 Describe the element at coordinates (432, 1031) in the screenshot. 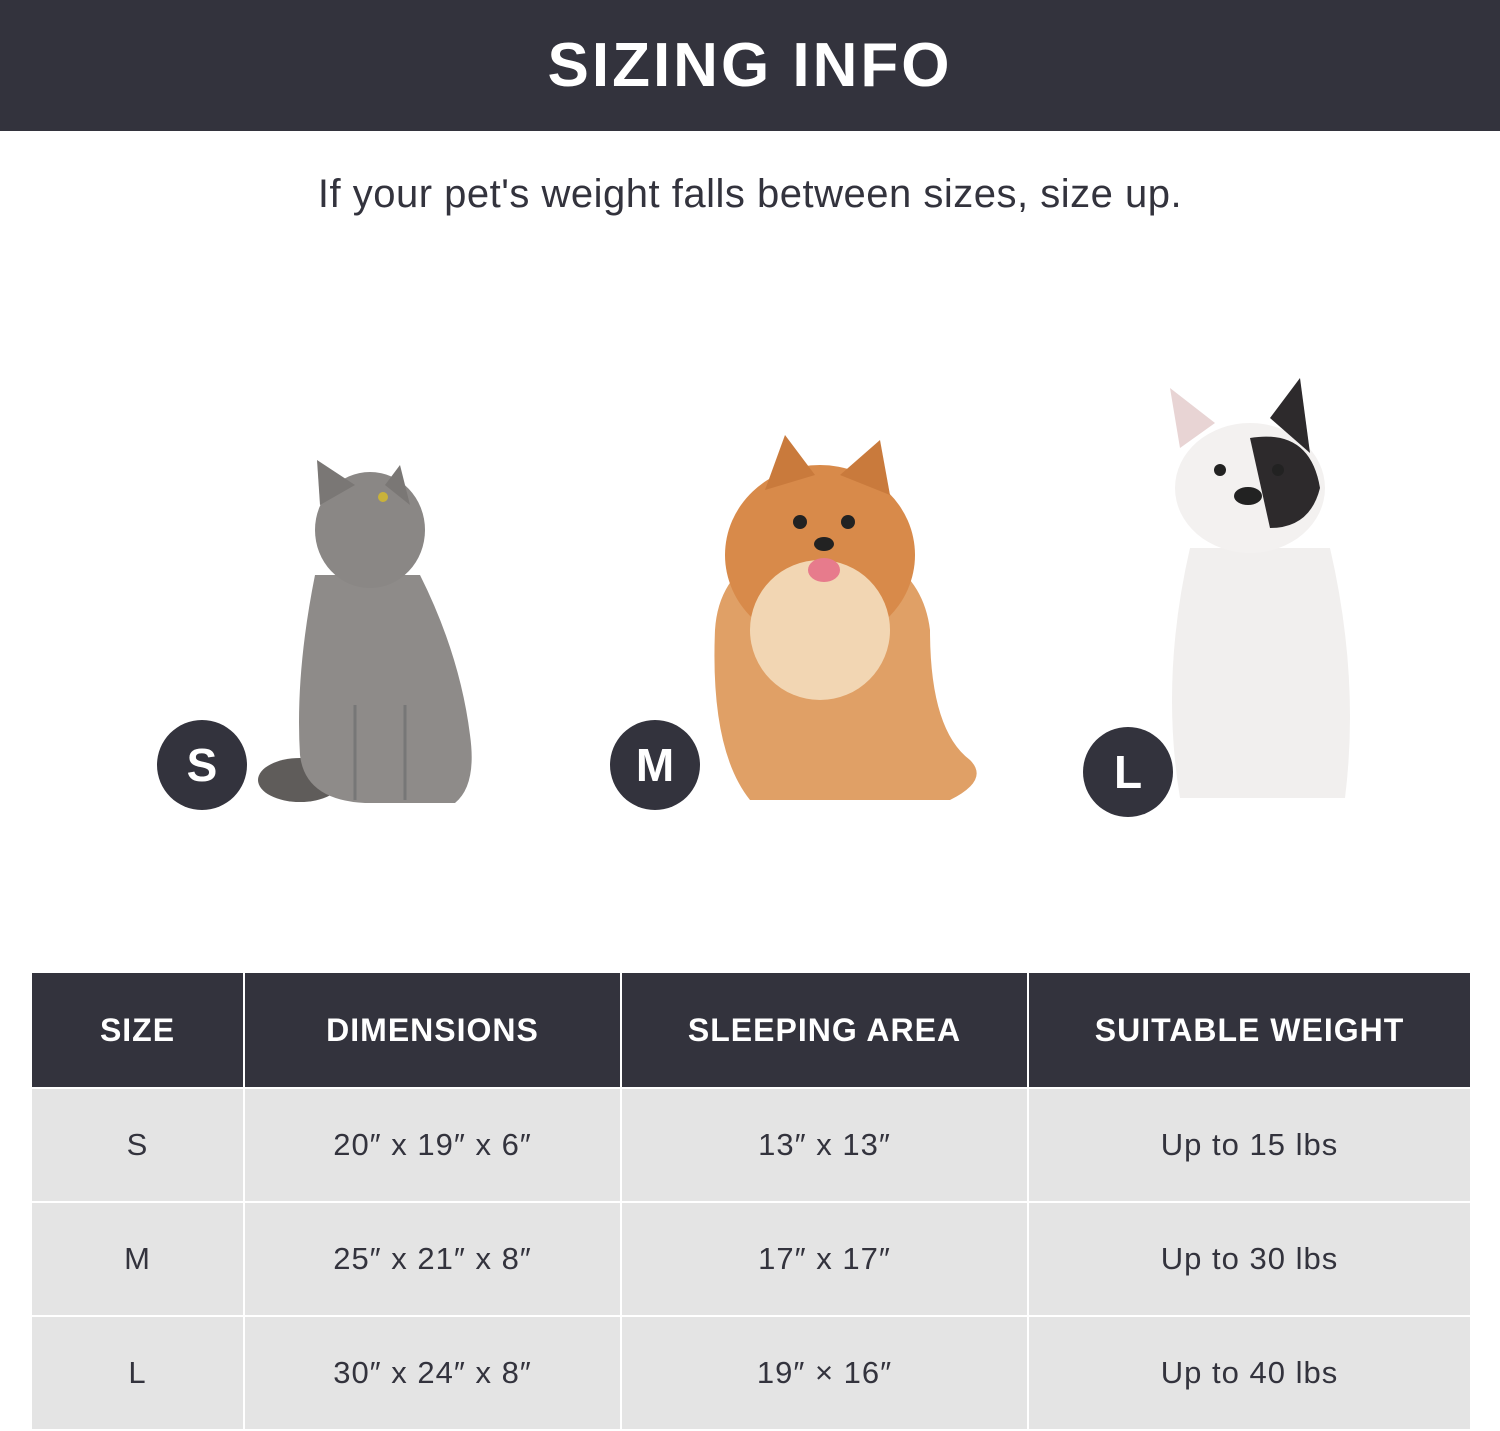

I see `header-dimensions: DIMENSIONS` at that location.